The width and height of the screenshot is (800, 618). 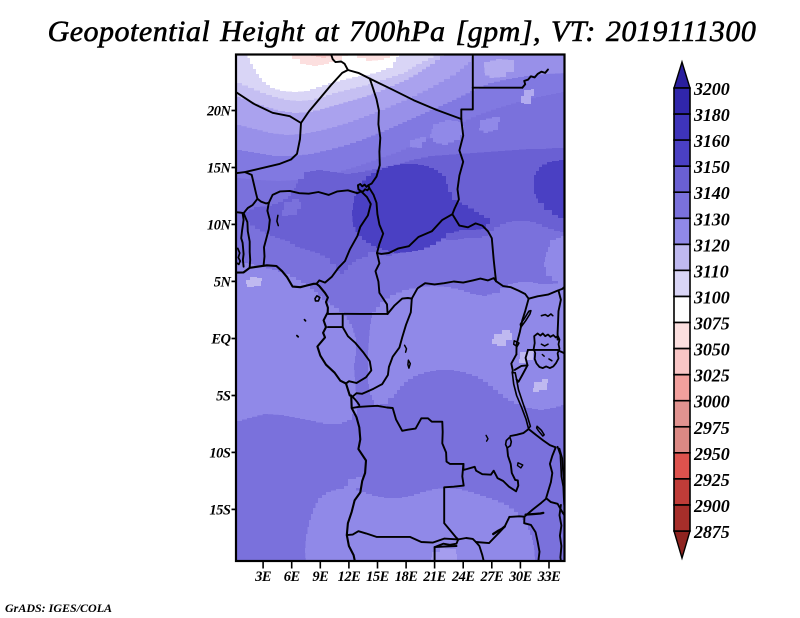 What do you see at coordinates (434, 577) in the screenshot?
I see `svg-text: 21E` at bounding box center [434, 577].